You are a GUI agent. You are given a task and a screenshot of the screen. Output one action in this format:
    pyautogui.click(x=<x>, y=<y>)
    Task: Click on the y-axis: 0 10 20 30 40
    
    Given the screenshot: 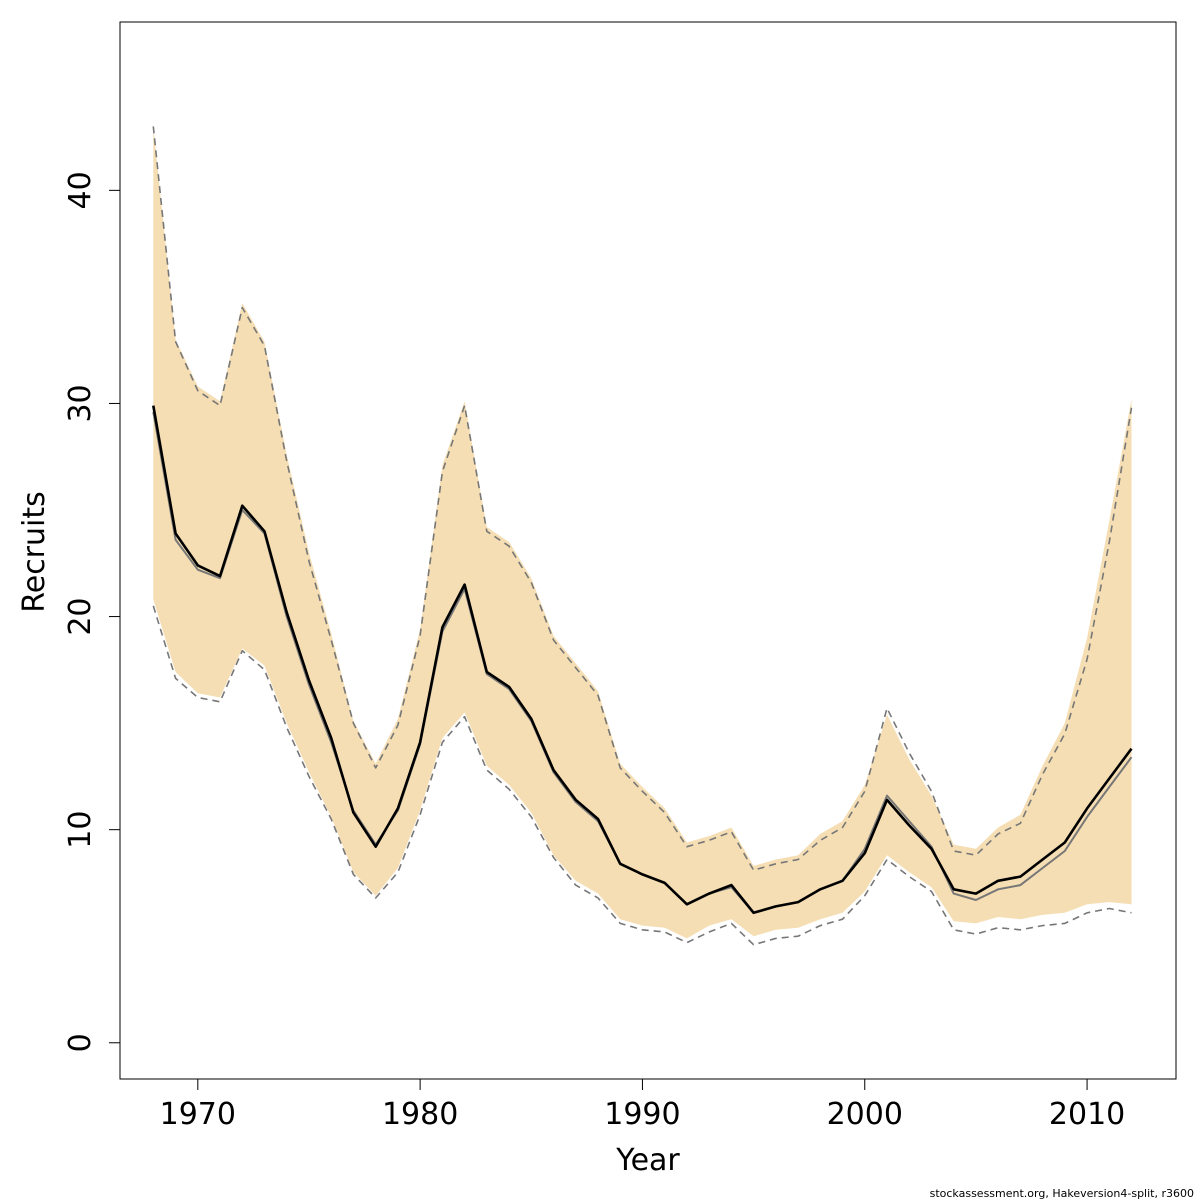 What is the action you would take?
    pyautogui.click(x=92, y=611)
    